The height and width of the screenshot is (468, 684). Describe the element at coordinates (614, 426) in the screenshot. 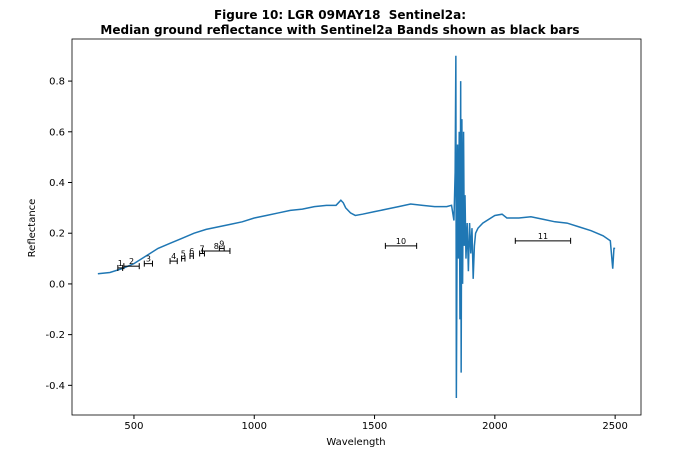

I see `x-tick-label: 2500` at that location.